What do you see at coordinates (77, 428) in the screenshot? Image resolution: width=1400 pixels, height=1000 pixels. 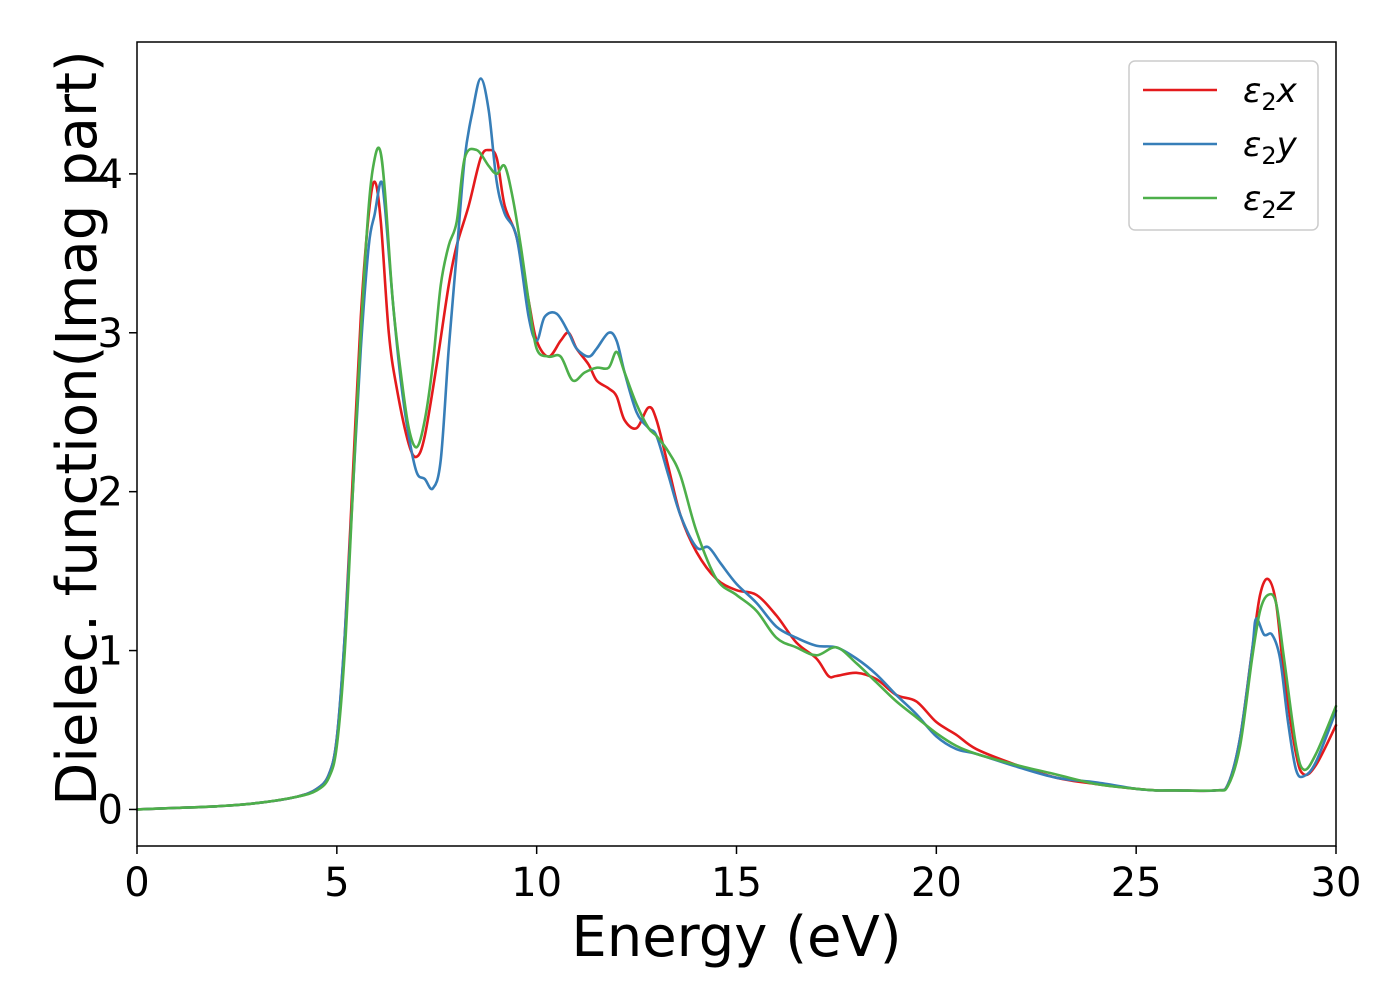 I see `y-axis-label: Dielec. function(Imag part)` at bounding box center [77, 428].